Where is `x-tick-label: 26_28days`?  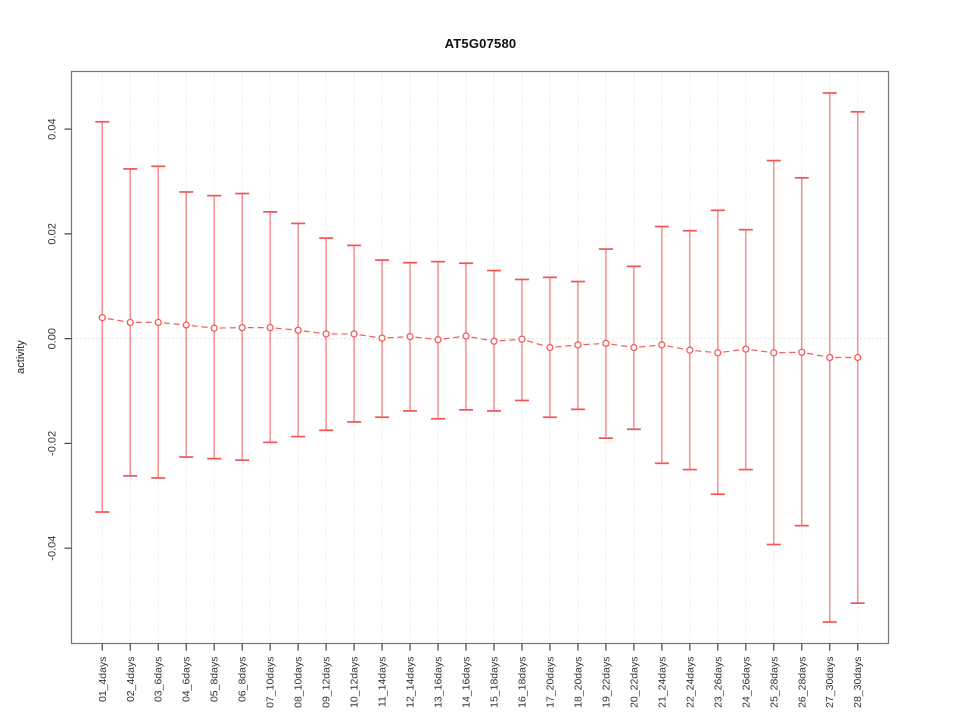
x-tick-label: 26_28days is located at coordinates (802, 682).